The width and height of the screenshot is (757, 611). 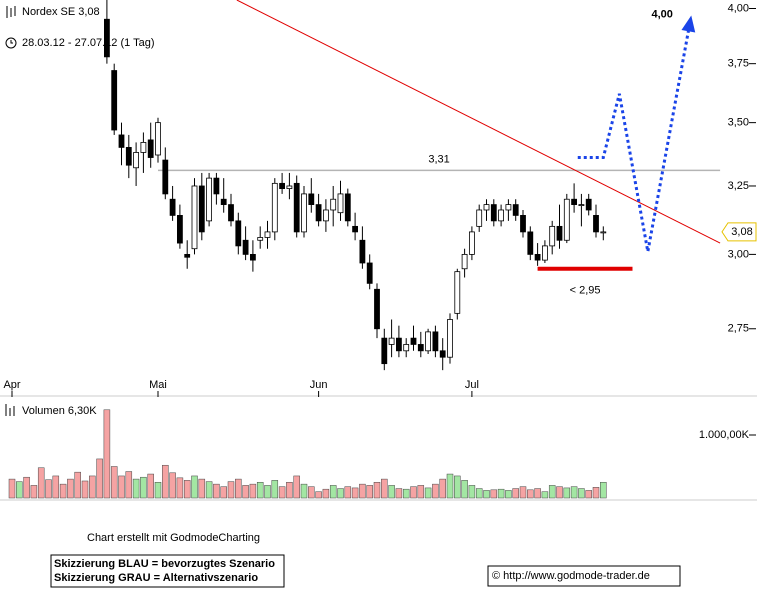 I want to click on price-tag-box, so click(x=739, y=232).